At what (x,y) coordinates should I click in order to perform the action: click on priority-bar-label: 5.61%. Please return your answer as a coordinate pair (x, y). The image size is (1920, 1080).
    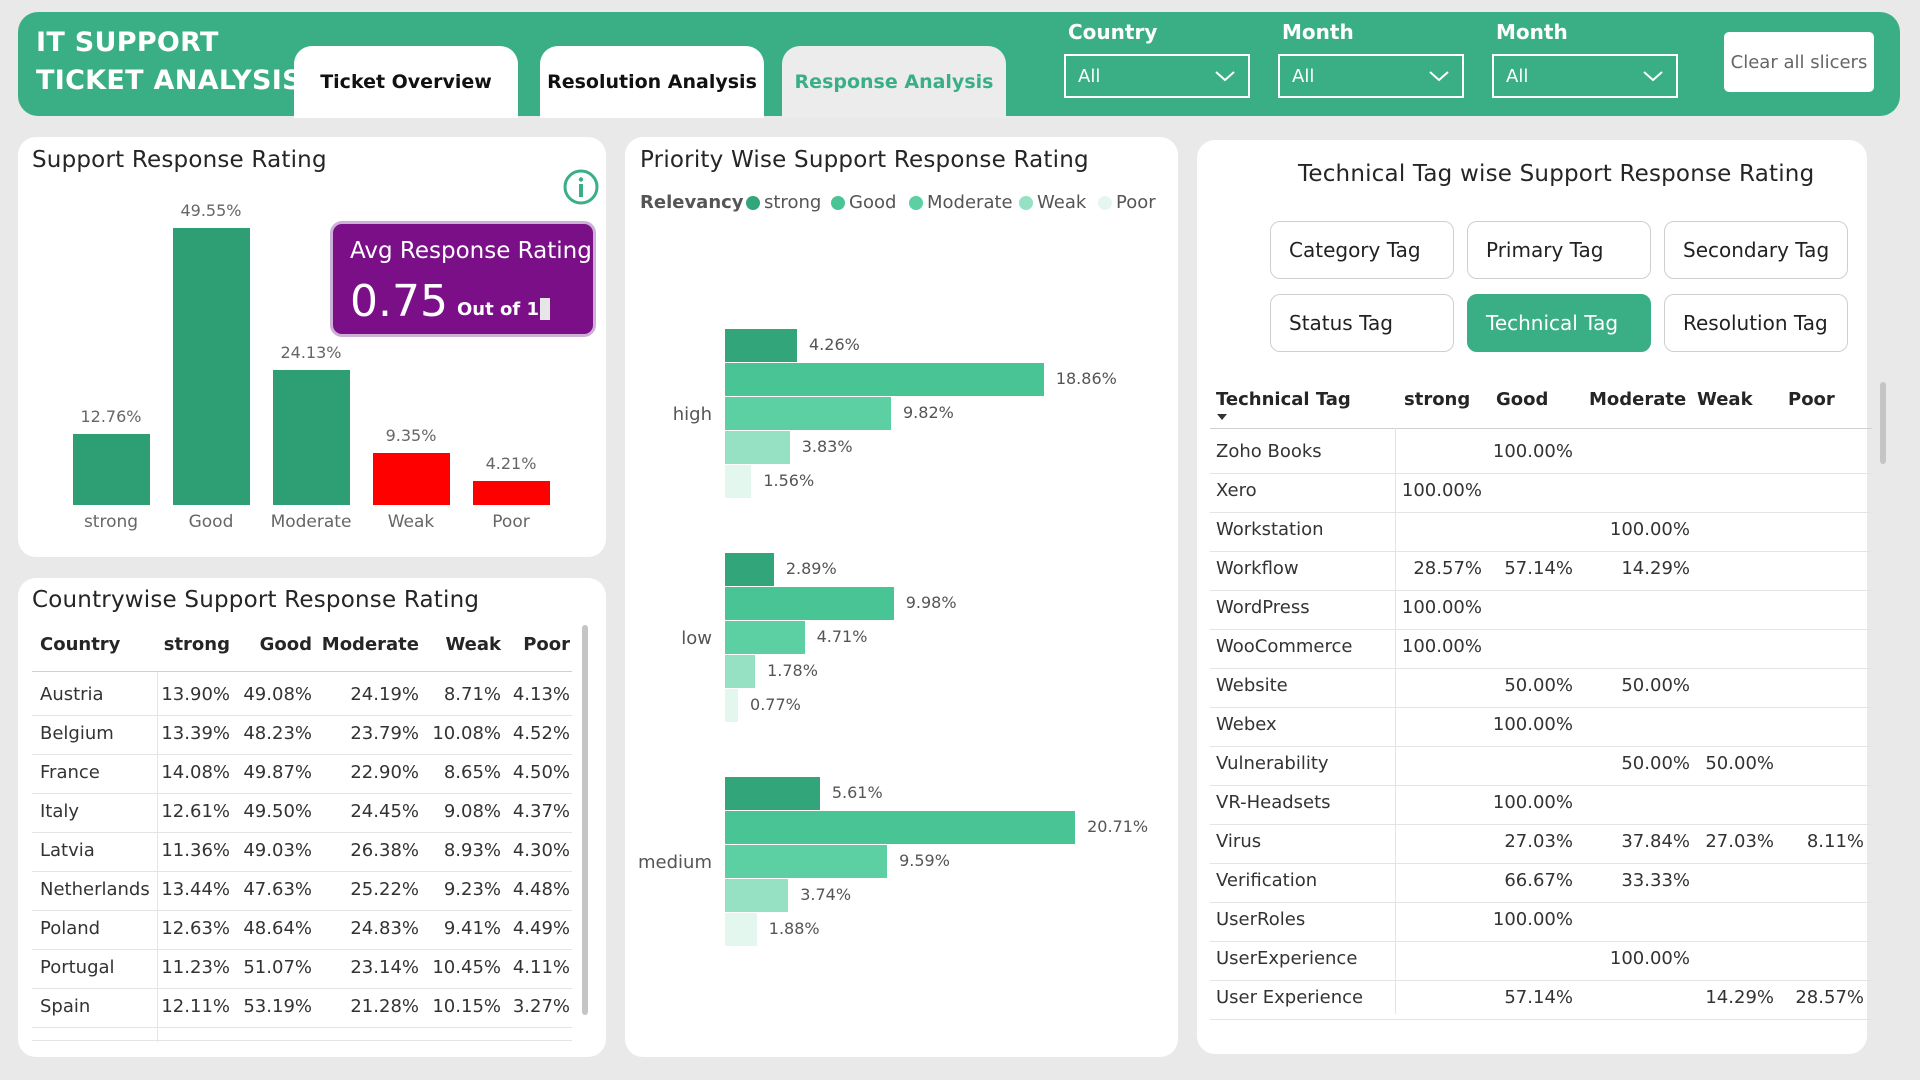
    Looking at the image, I should click on (857, 792).